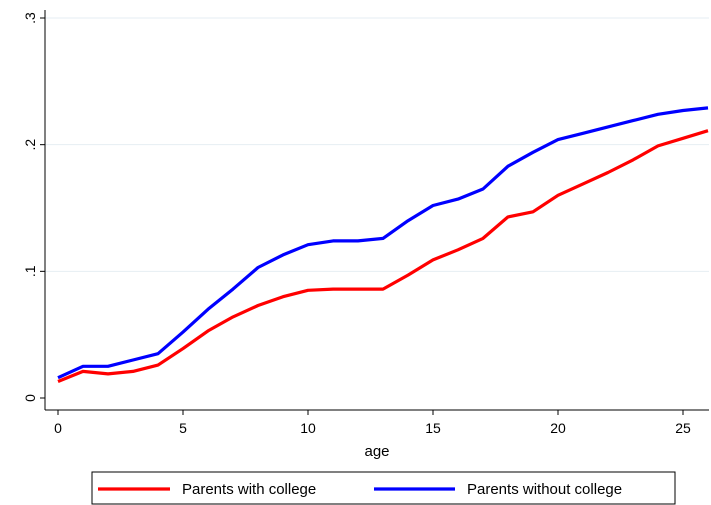 The image size is (711, 505). Describe the element at coordinates (558, 428) in the screenshot. I see `x-tick-label: 20` at that location.